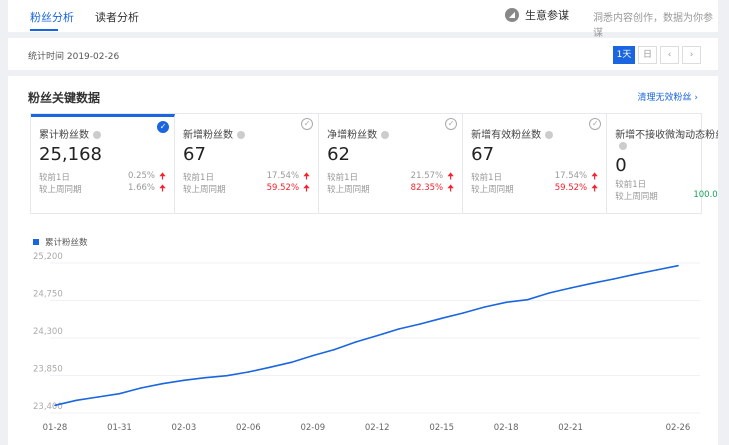 This screenshot has width=729, height=445. What do you see at coordinates (44, 30) in the screenshot?
I see `active-tab-indicator` at bounding box center [44, 30].